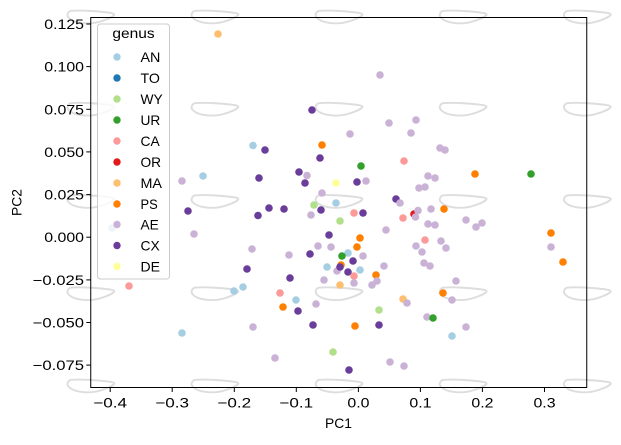 The image size is (621, 445). I want to click on svg-text: 0.0, so click(358, 403).